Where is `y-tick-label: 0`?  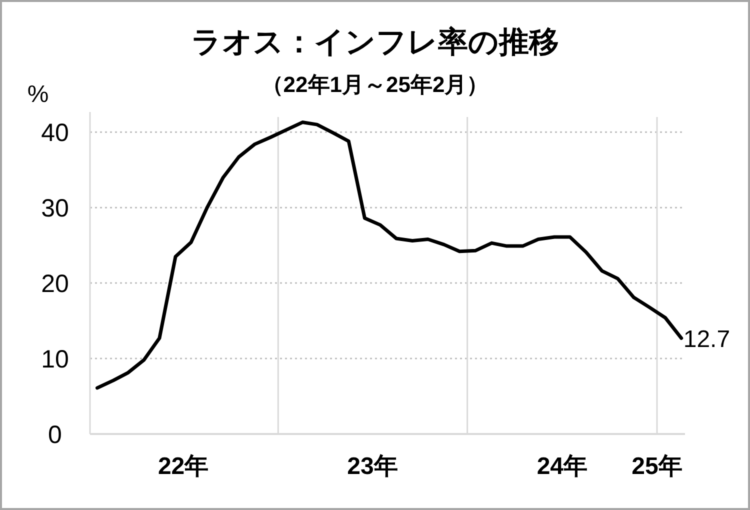 y-tick-label: 0 is located at coordinates (55, 435).